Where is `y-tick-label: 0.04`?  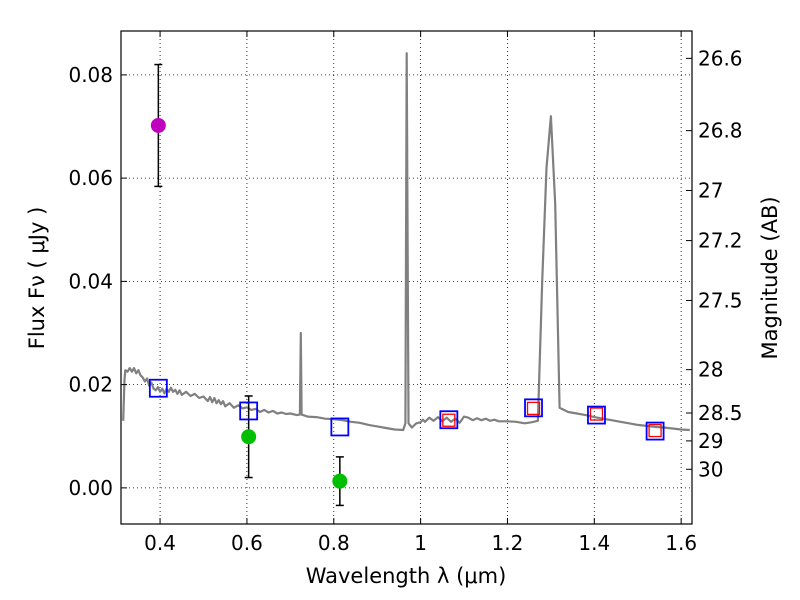 y-tick-label: 0.04 is located at coordinates (90, 281).